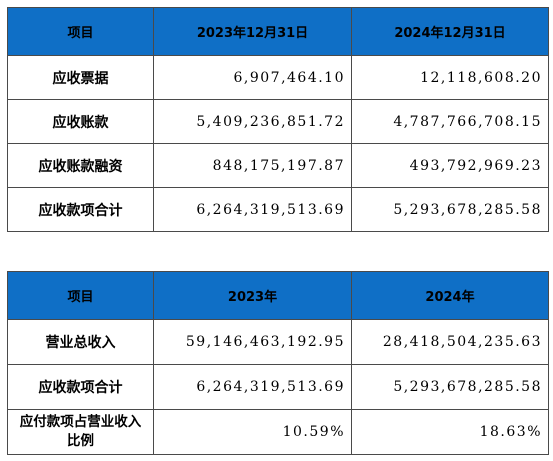 Image resolution: width=553 pixels, height=461 pixels. I want to click on header-2023-12-31: 2023年12月31日, so click(252, 31).